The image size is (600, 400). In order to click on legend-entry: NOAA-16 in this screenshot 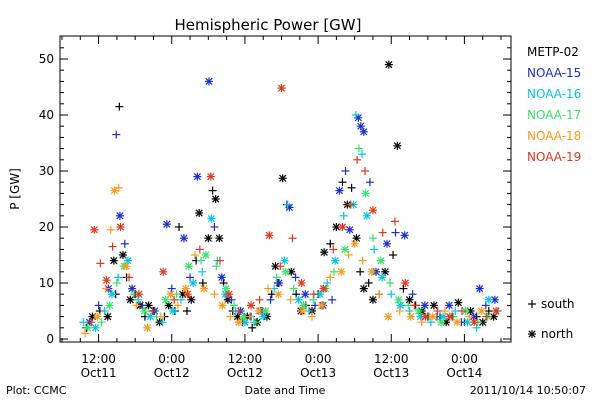, I will do `click(554, 94)`.